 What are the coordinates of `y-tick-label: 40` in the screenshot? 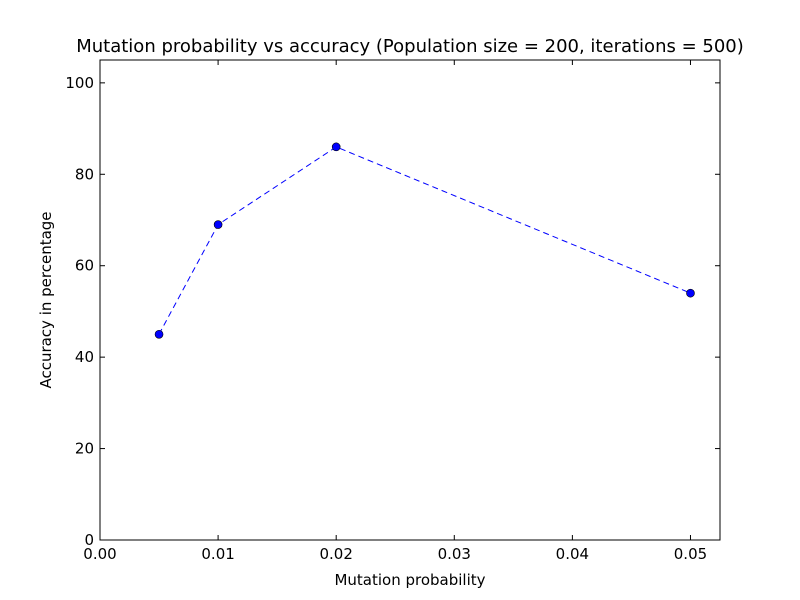 It's located at (84, 357).